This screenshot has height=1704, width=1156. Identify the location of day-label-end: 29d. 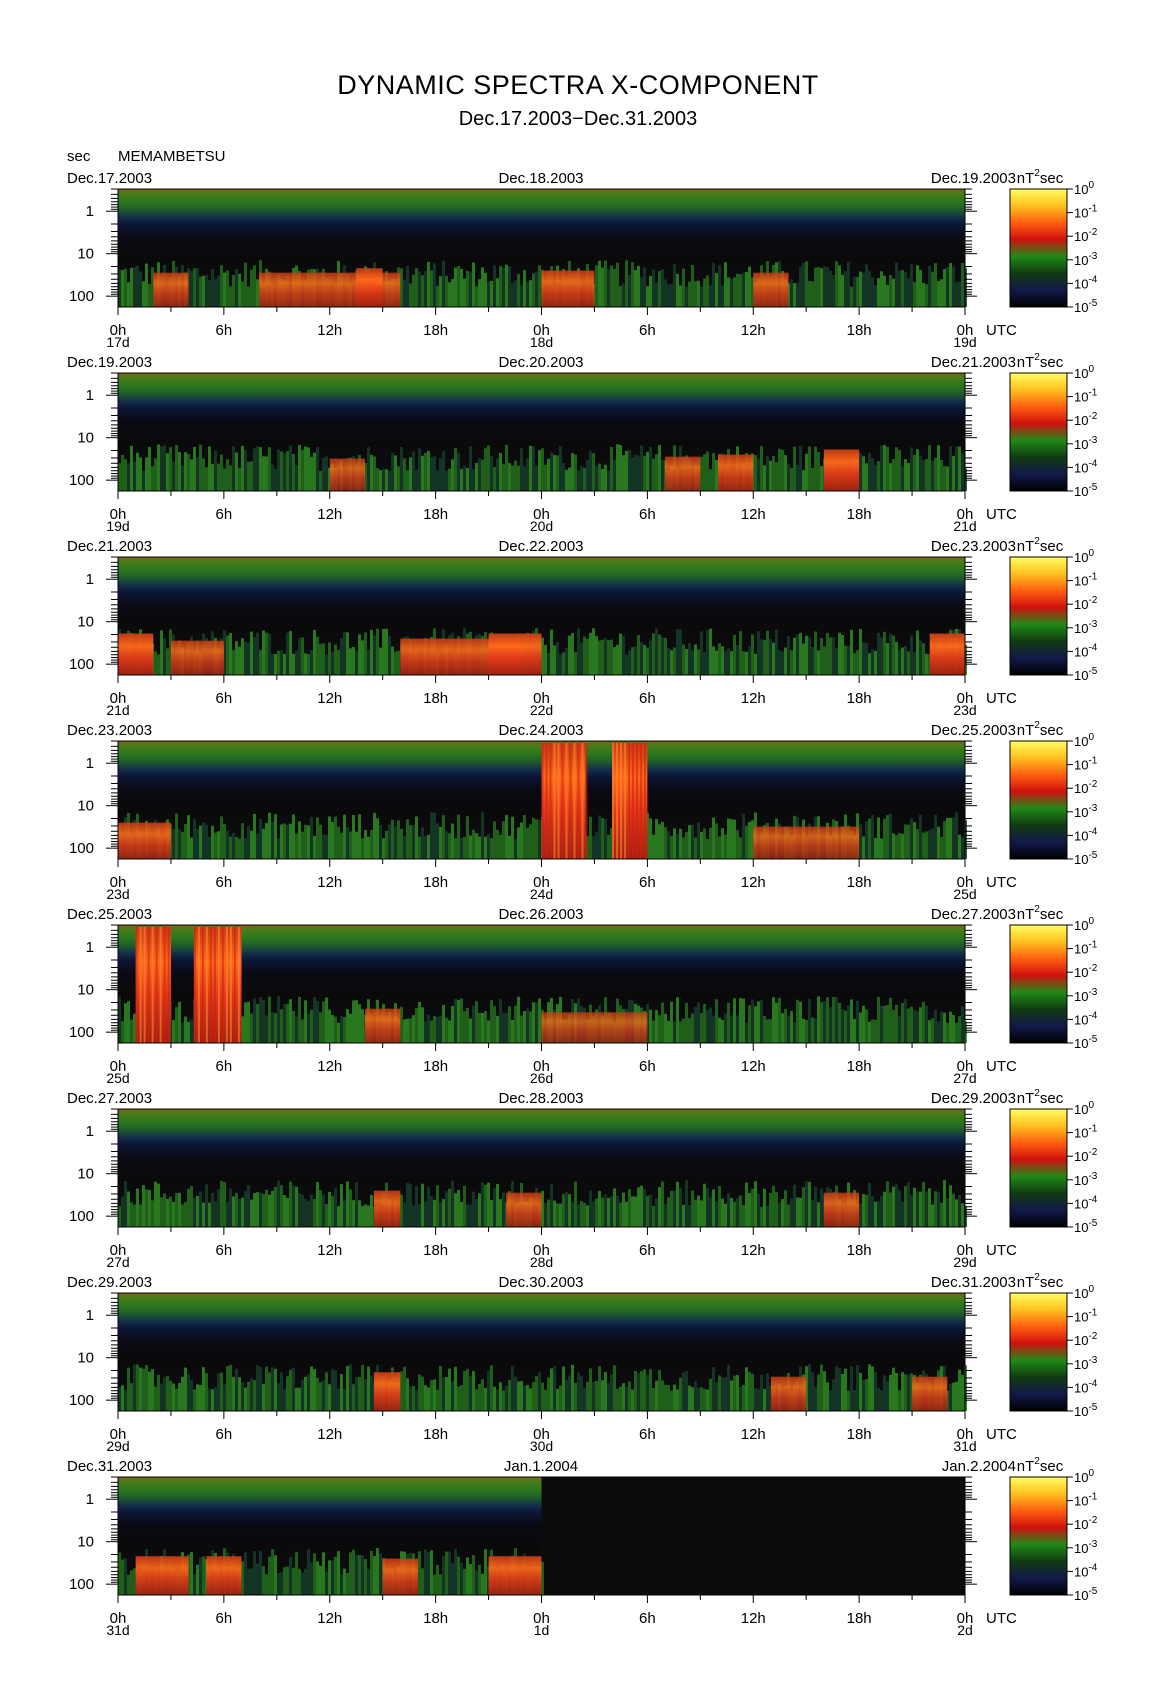
(964, 1262).